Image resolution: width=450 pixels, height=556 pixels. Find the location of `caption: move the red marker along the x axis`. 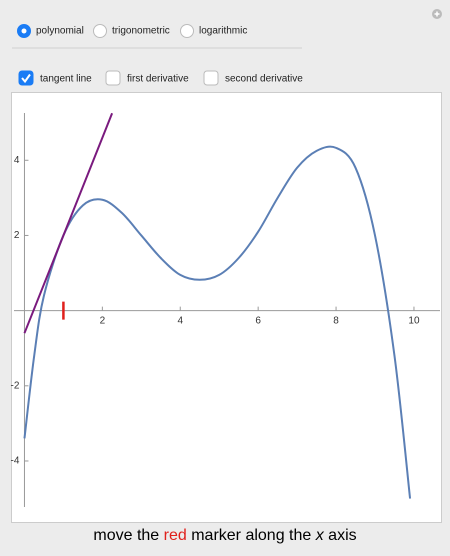

caption: move the red marker along the x axis is located at coordinates (224, 535).